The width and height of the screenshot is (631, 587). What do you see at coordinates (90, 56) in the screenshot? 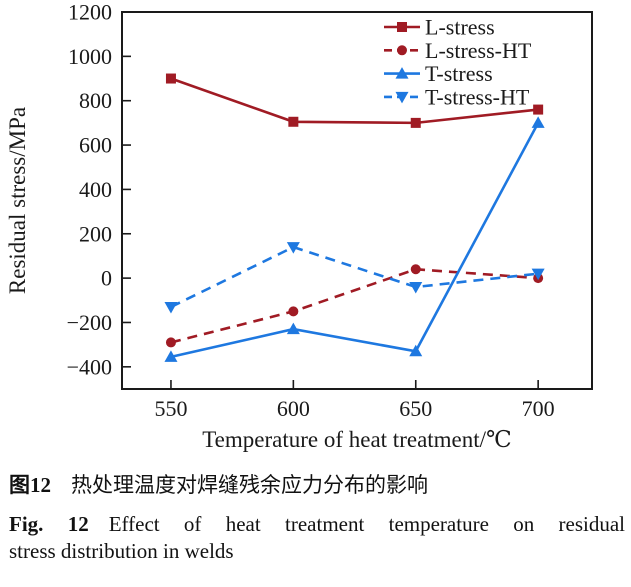
I see `y-tick-label: 1000` at bounding box center [90, 56].